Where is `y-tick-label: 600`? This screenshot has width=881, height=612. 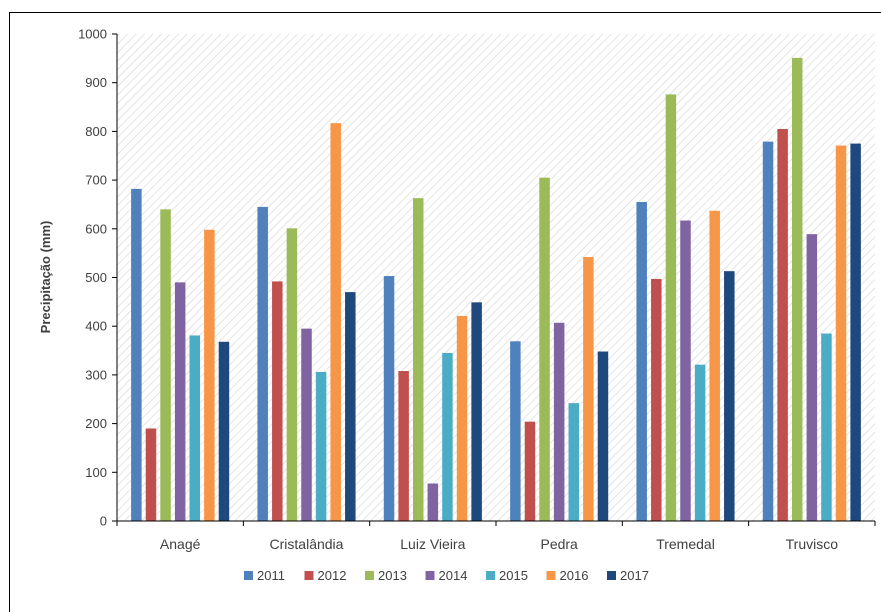
y-tick-label: 600 is located at coordinates (96, 228).